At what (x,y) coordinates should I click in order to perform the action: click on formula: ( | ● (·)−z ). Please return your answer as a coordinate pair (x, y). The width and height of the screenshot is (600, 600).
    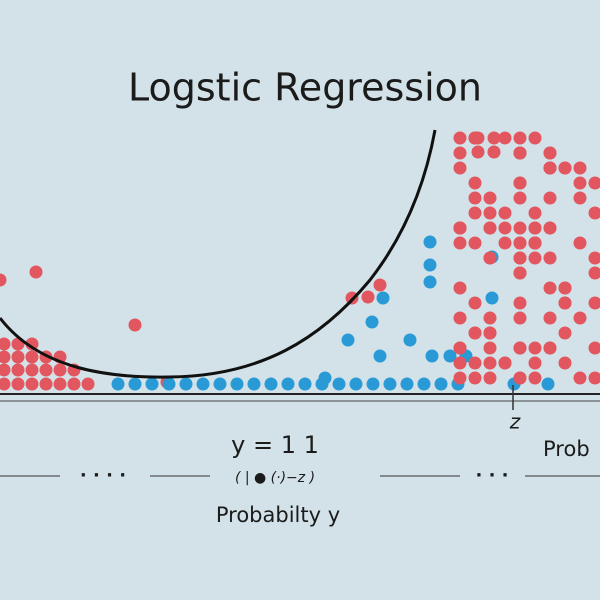
    Looking at the image, I should click on (275, 478).